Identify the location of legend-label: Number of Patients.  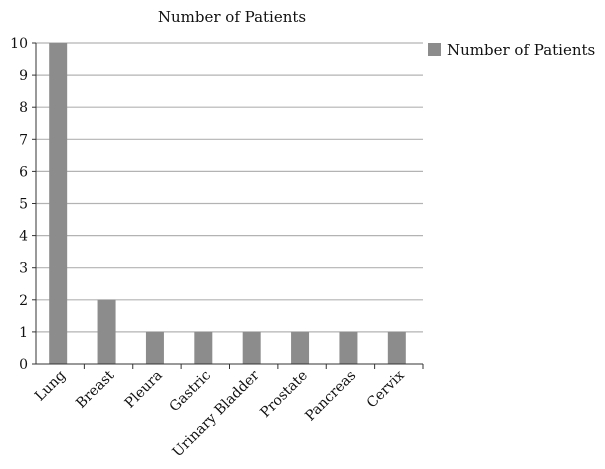
(521, 50).